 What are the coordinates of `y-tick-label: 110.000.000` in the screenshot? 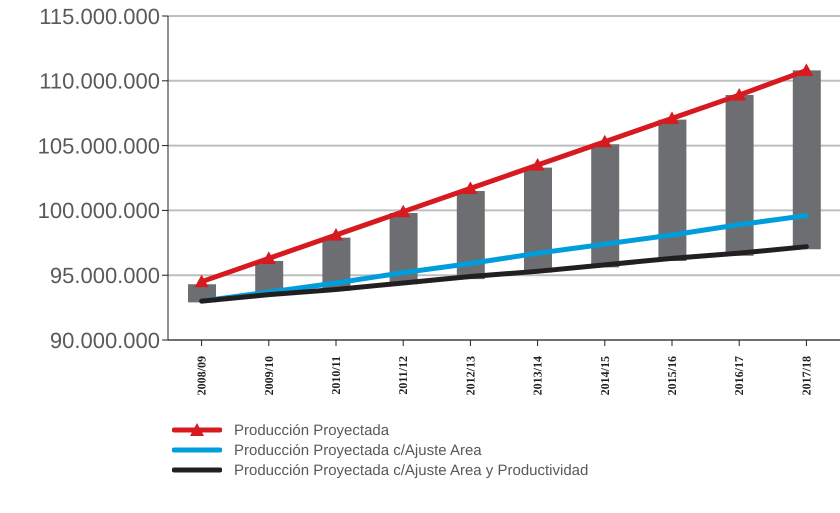 It's located at (99, 81).